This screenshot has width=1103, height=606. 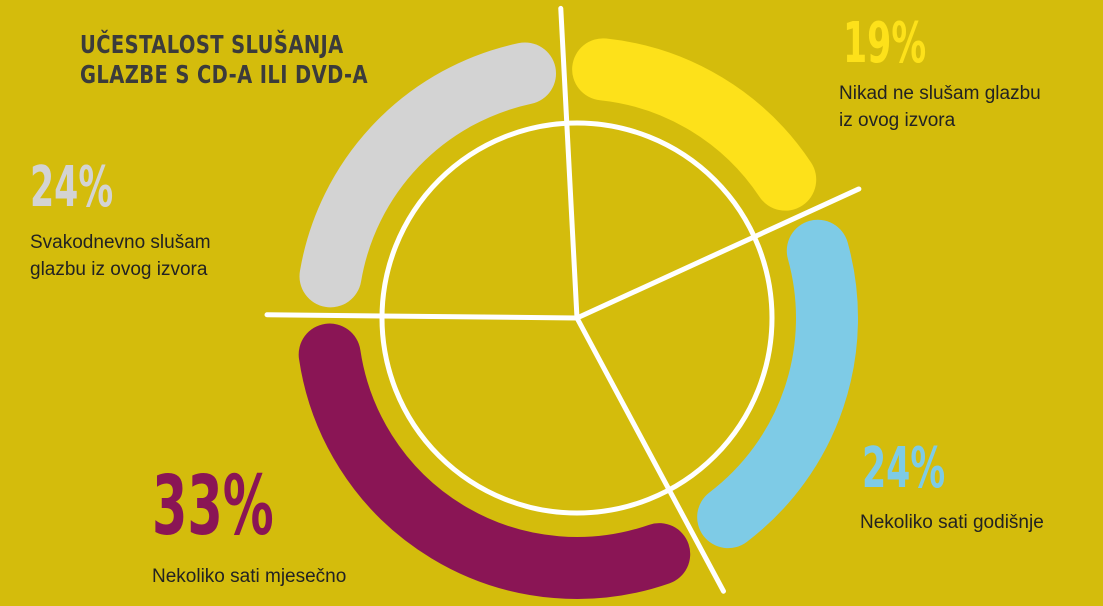 What do you see at coordinates (940, 107) in the screenshot?
I see `slice-never-label: Nikad ne slušam glazbu iz ovog izvora` at bounding box center [940, 107].